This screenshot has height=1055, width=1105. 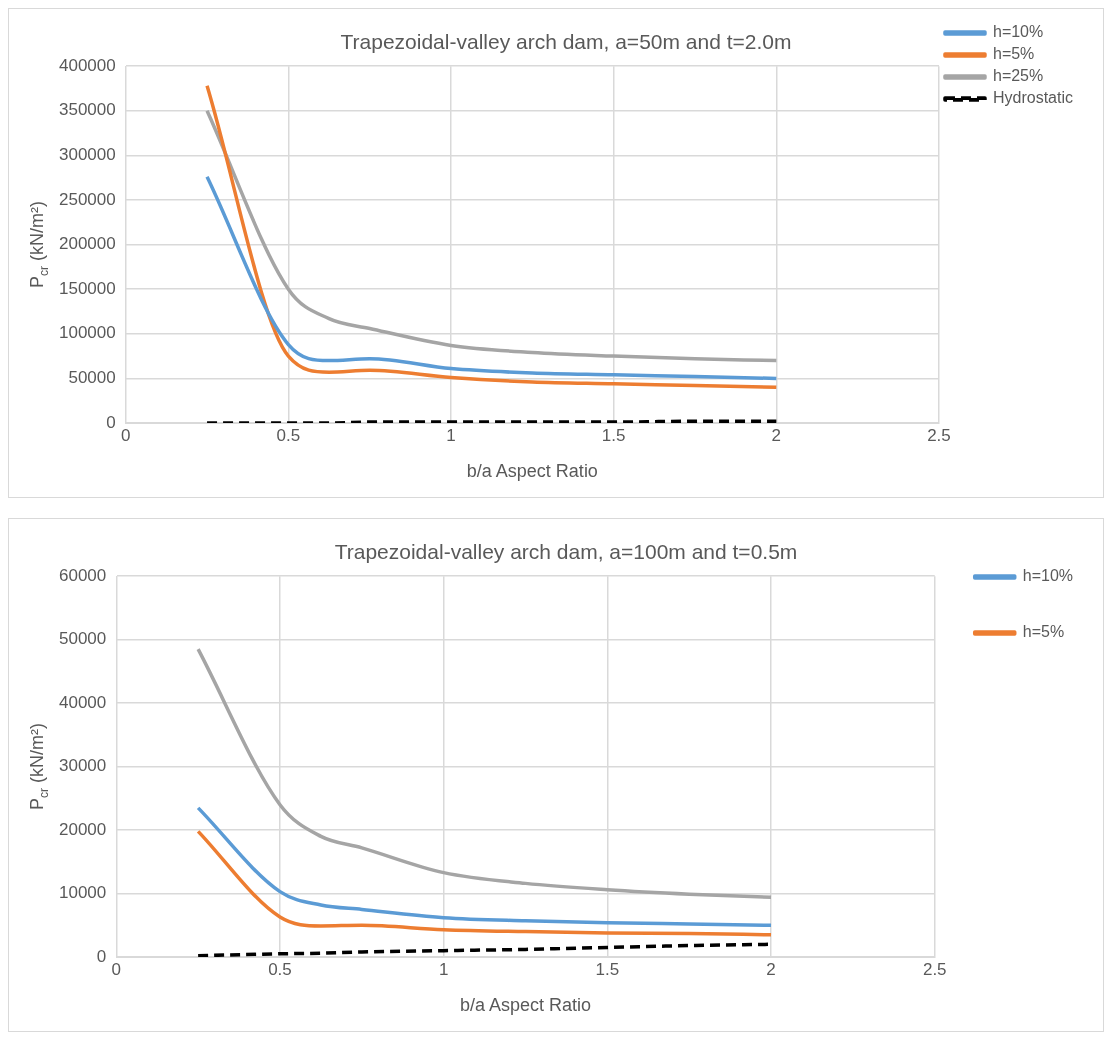 What do you see at coordinates (87, 65) in the screenshot?
I see `y-tick-label: 400000` at bounding box center [87, 65].